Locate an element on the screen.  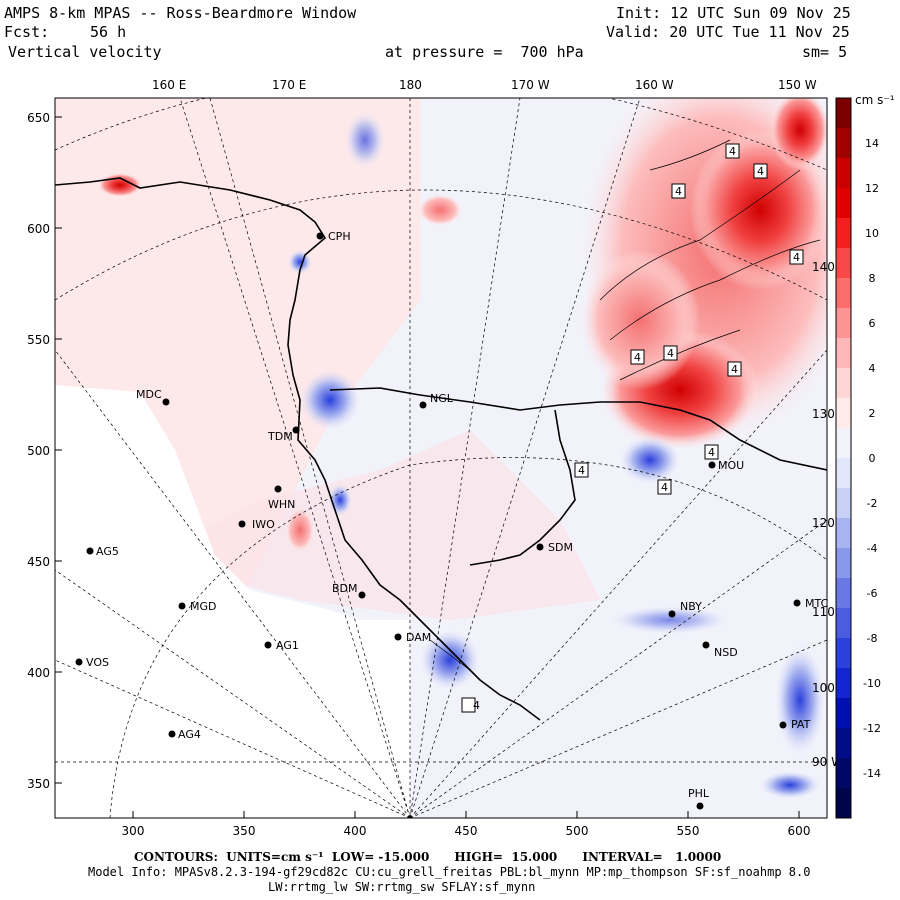
colorbar-label: -12 is located at coordinates (872, 728).